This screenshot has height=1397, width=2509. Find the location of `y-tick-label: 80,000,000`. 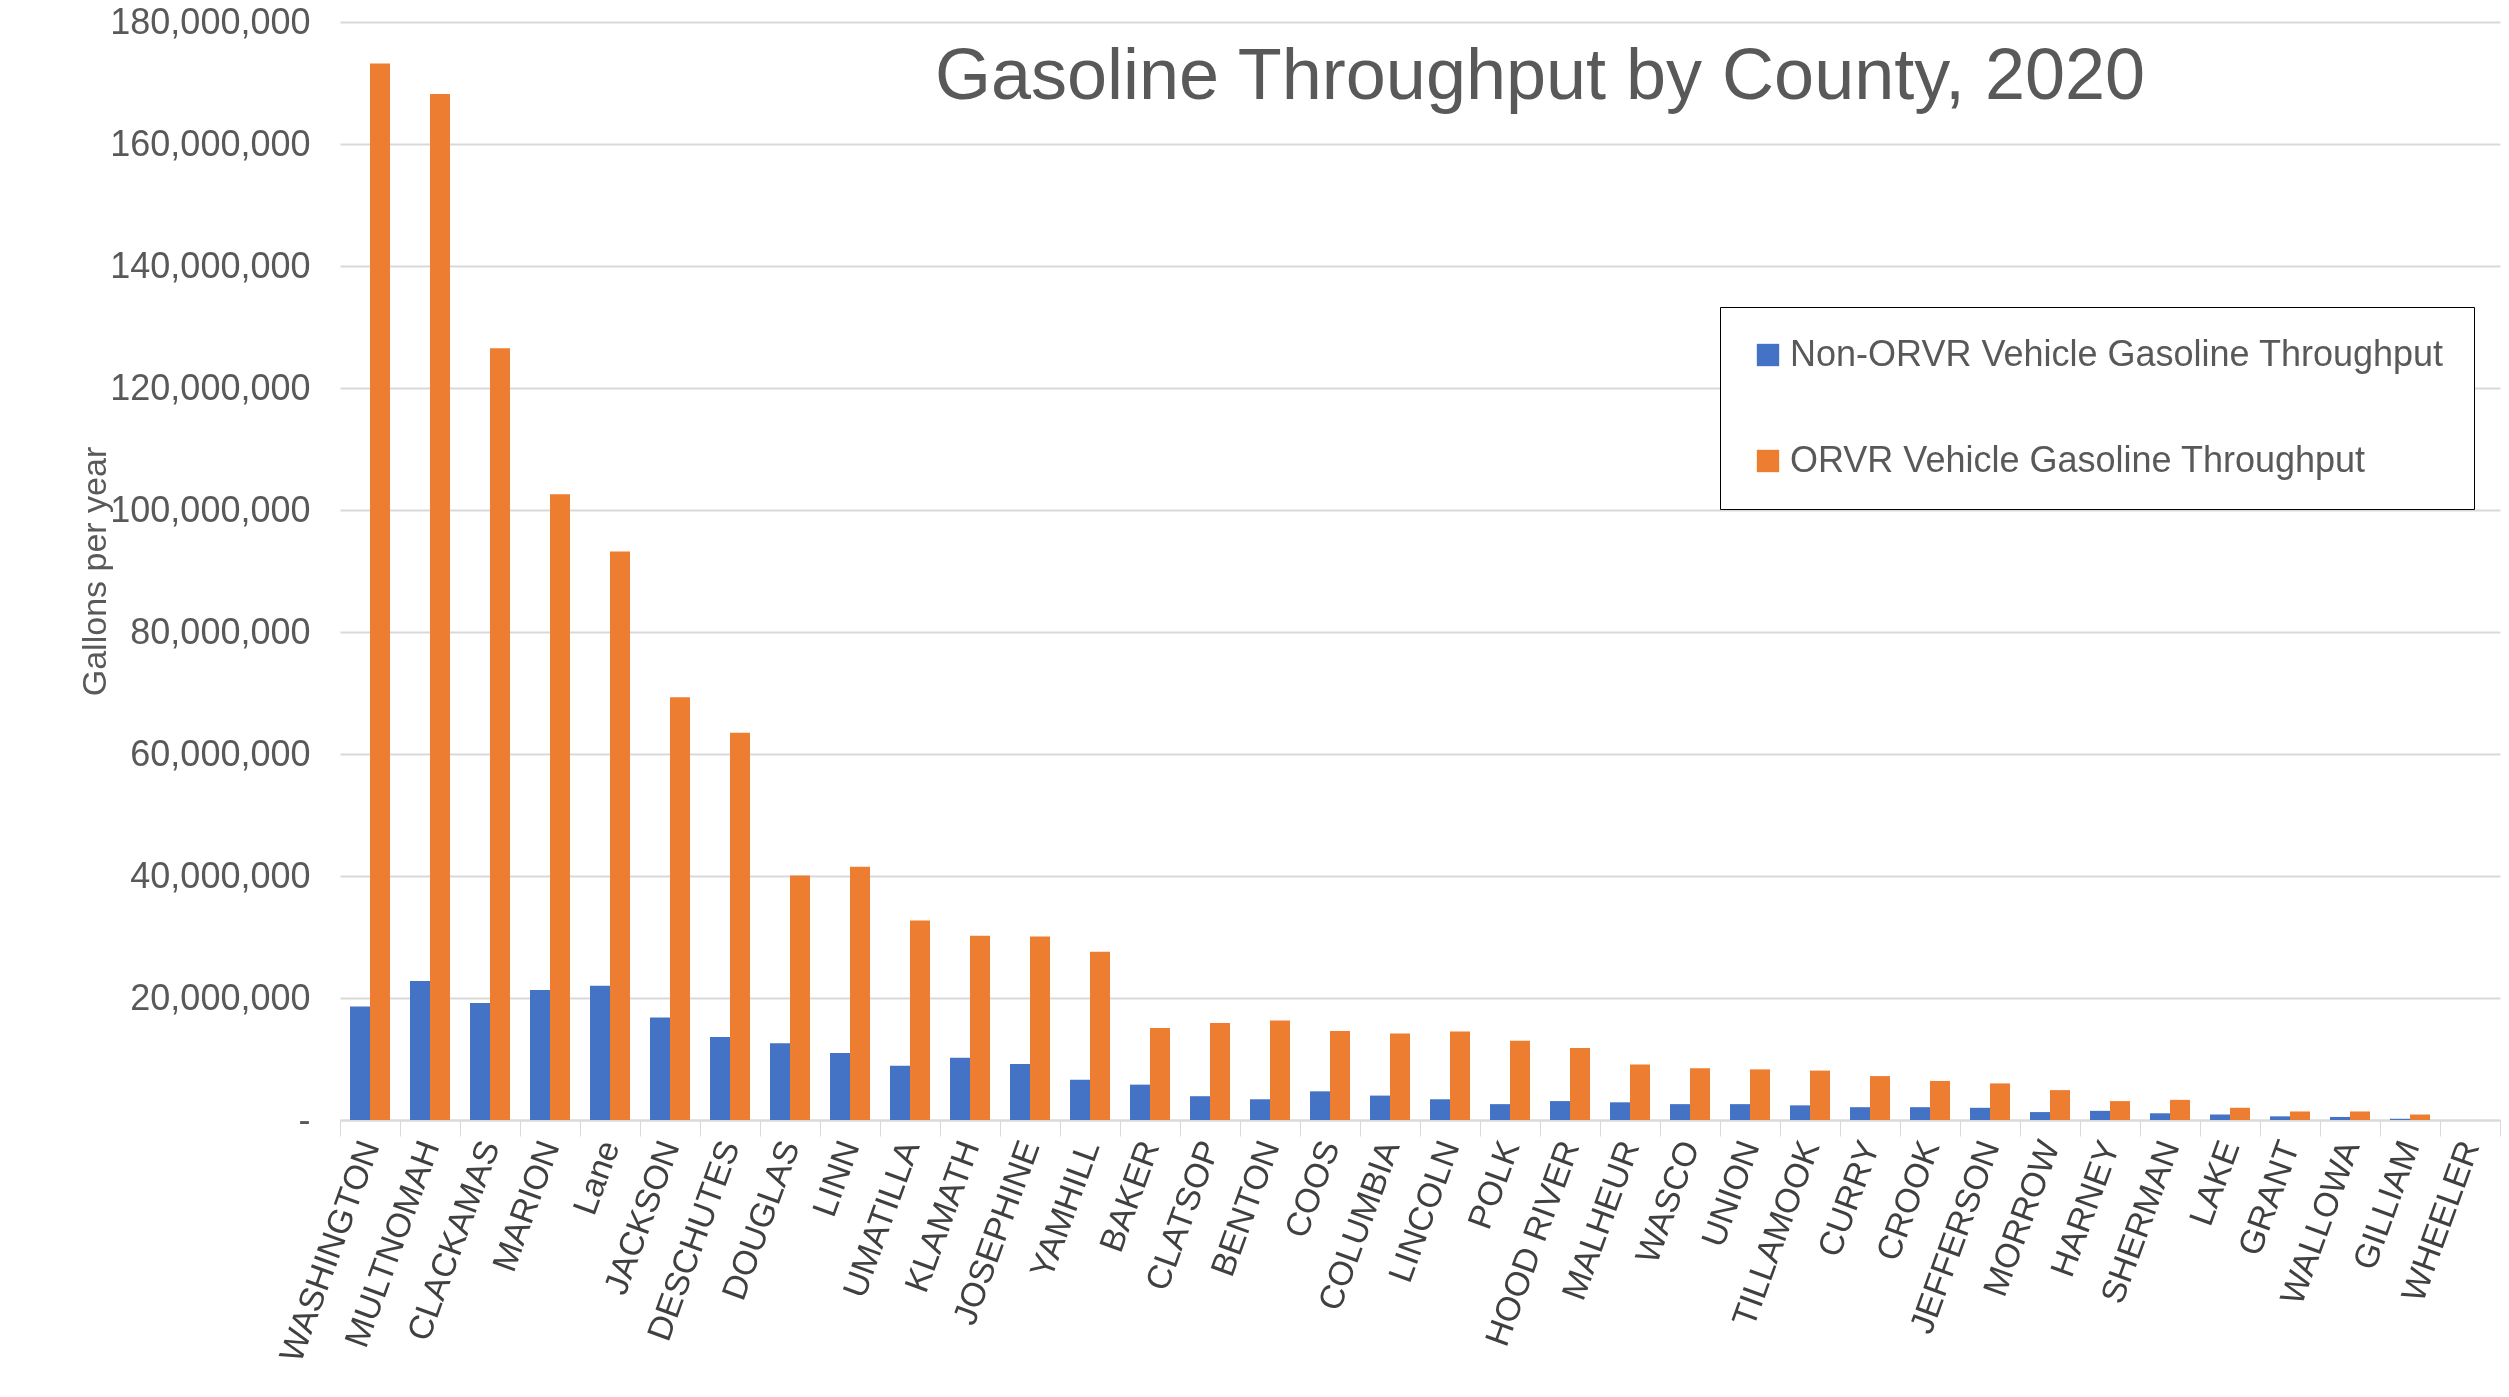

y-tick-label: 80,000,000 is located at coordinates (220, 631).